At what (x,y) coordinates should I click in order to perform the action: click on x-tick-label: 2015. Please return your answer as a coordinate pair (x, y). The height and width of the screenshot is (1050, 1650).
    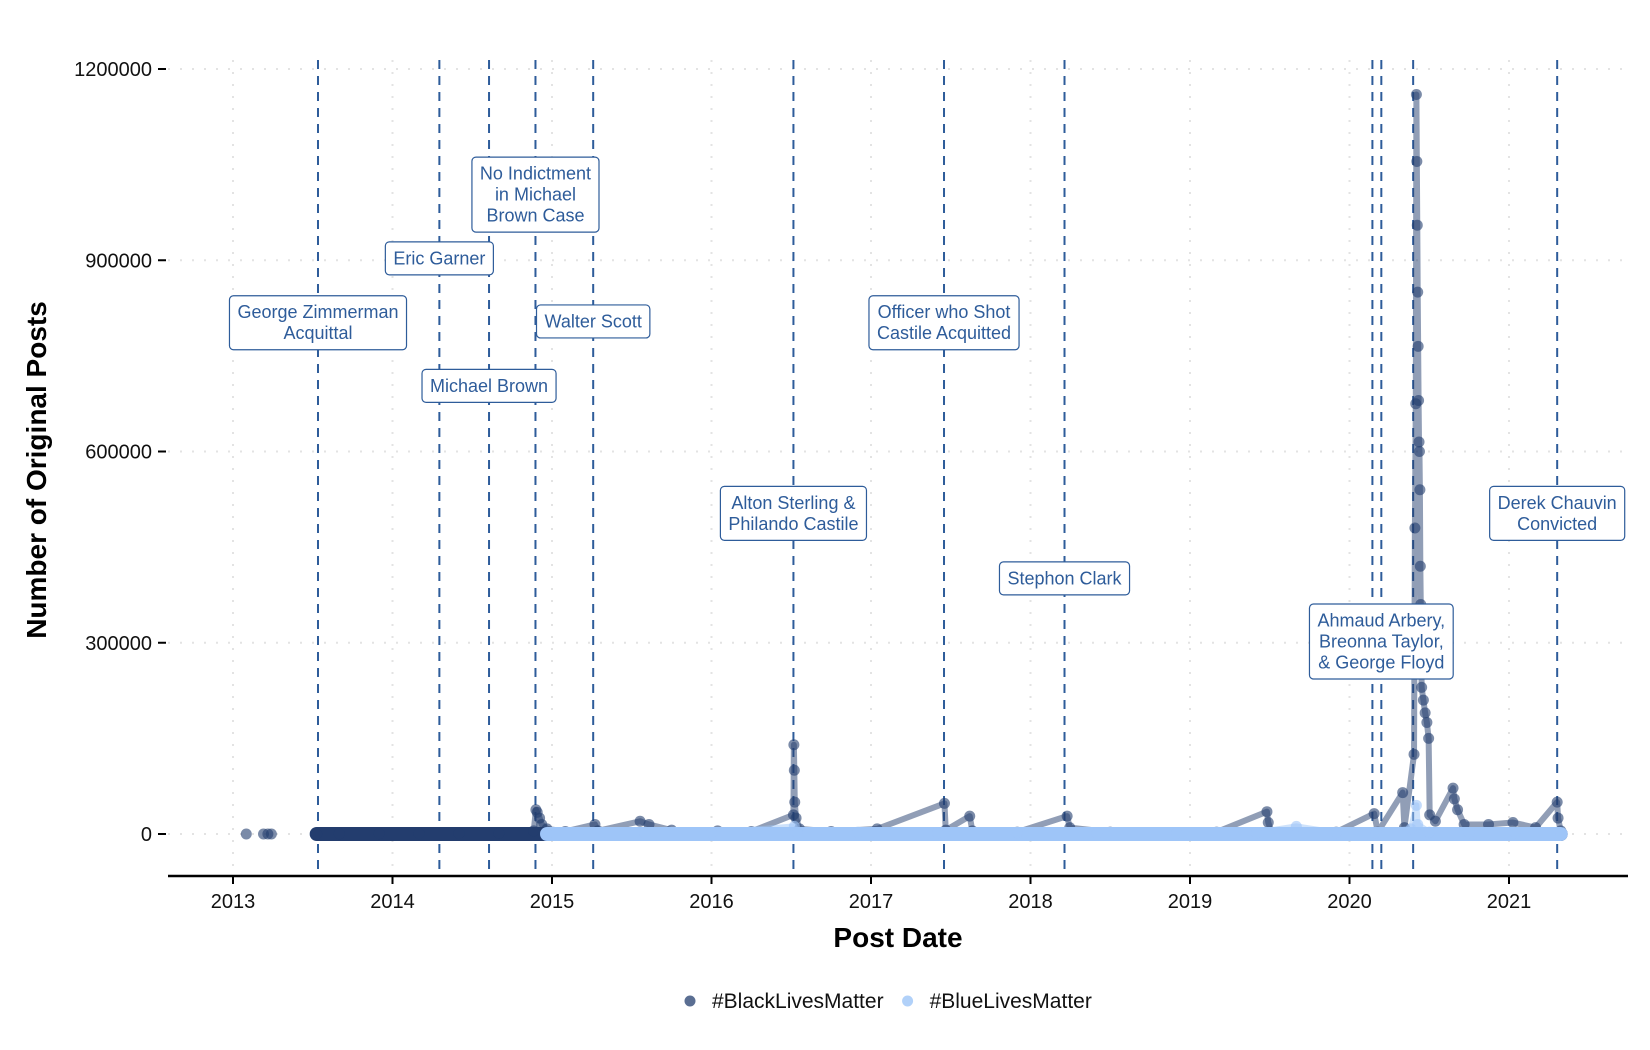
    Looking at the image, I should click on (552, 902).